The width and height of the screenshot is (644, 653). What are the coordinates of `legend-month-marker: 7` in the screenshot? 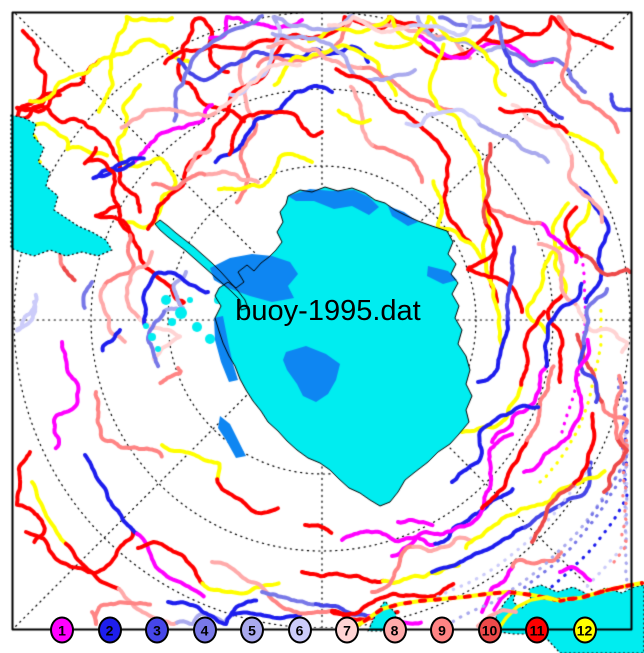 It's located at (347, 630).